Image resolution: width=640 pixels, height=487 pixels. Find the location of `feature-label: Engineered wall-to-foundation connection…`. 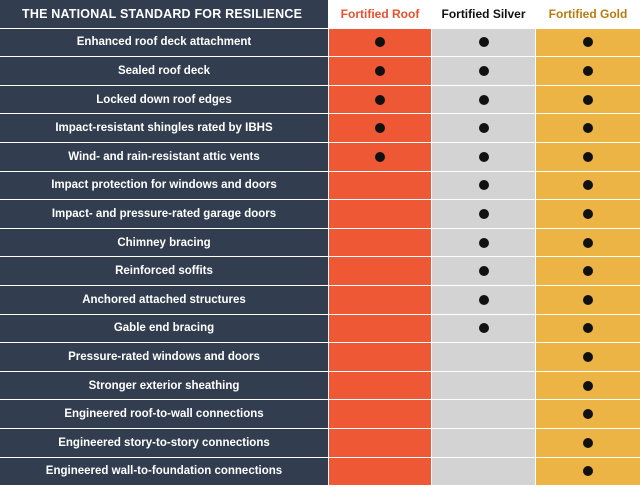

feature-label: Engineered wall-to-foundation connection… is located at coordinates (164, 472).